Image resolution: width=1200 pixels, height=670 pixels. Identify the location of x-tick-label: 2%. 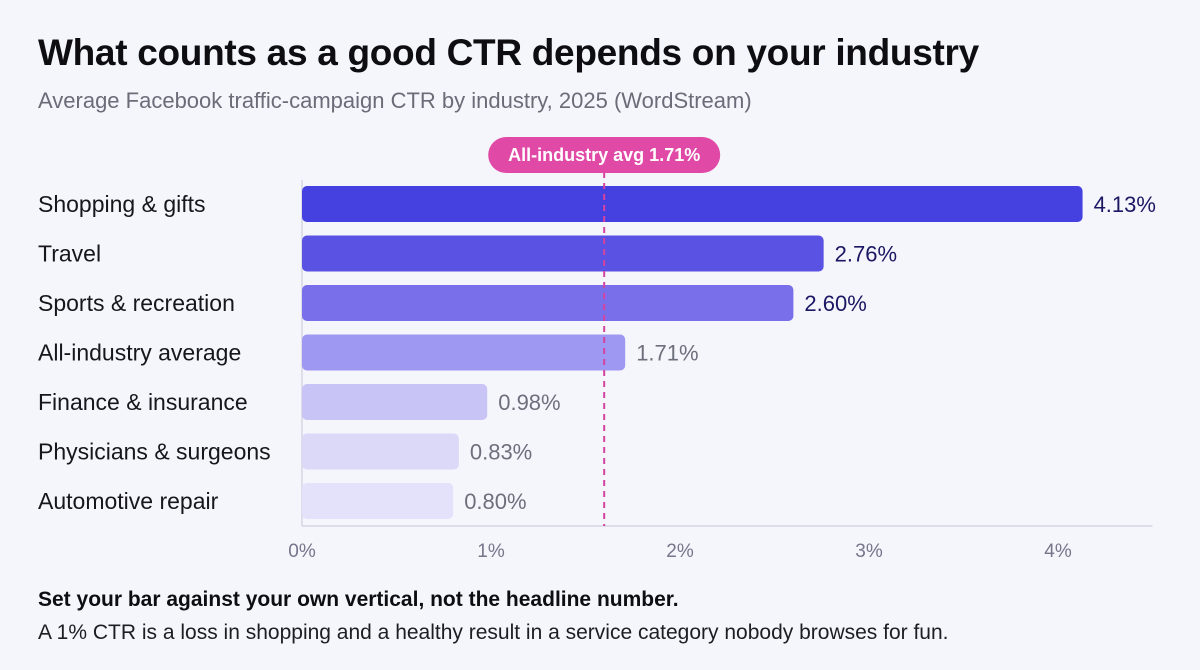
(680, 551).